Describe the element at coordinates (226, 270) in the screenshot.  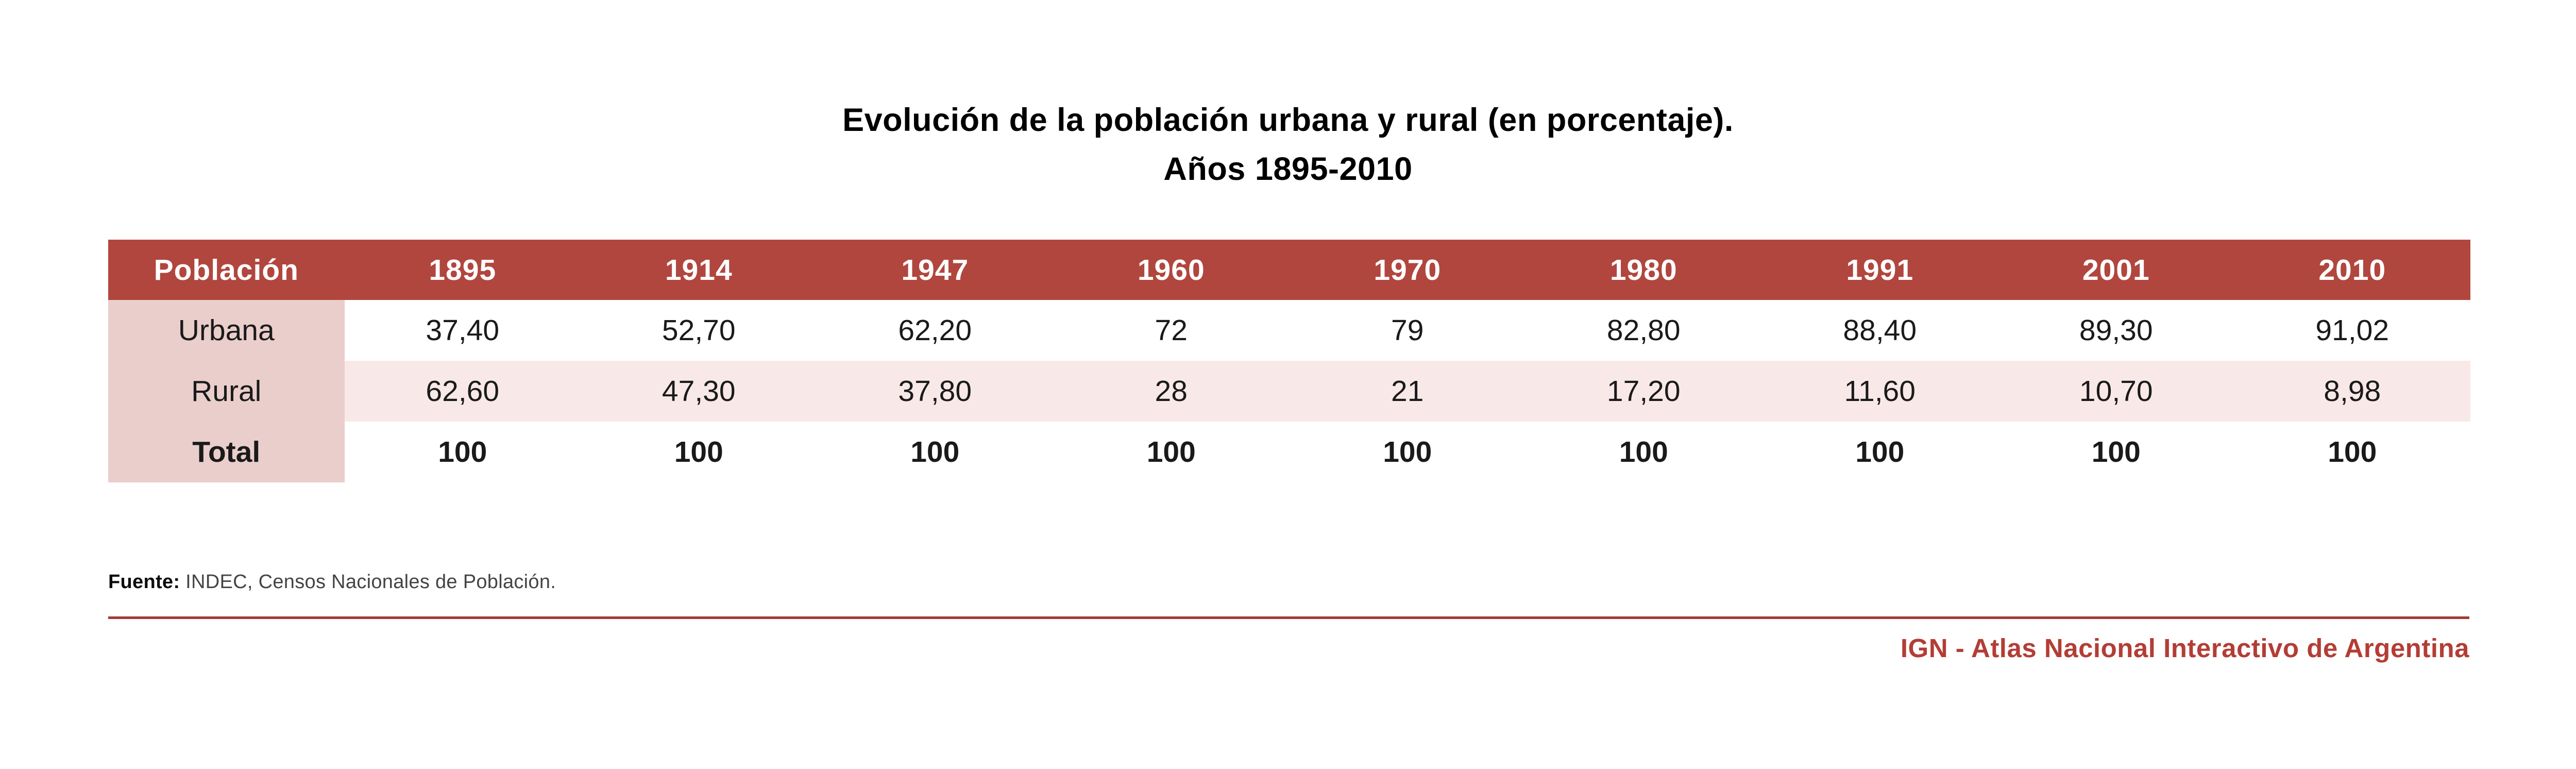
I see `header-cell-label: Población` at that location.